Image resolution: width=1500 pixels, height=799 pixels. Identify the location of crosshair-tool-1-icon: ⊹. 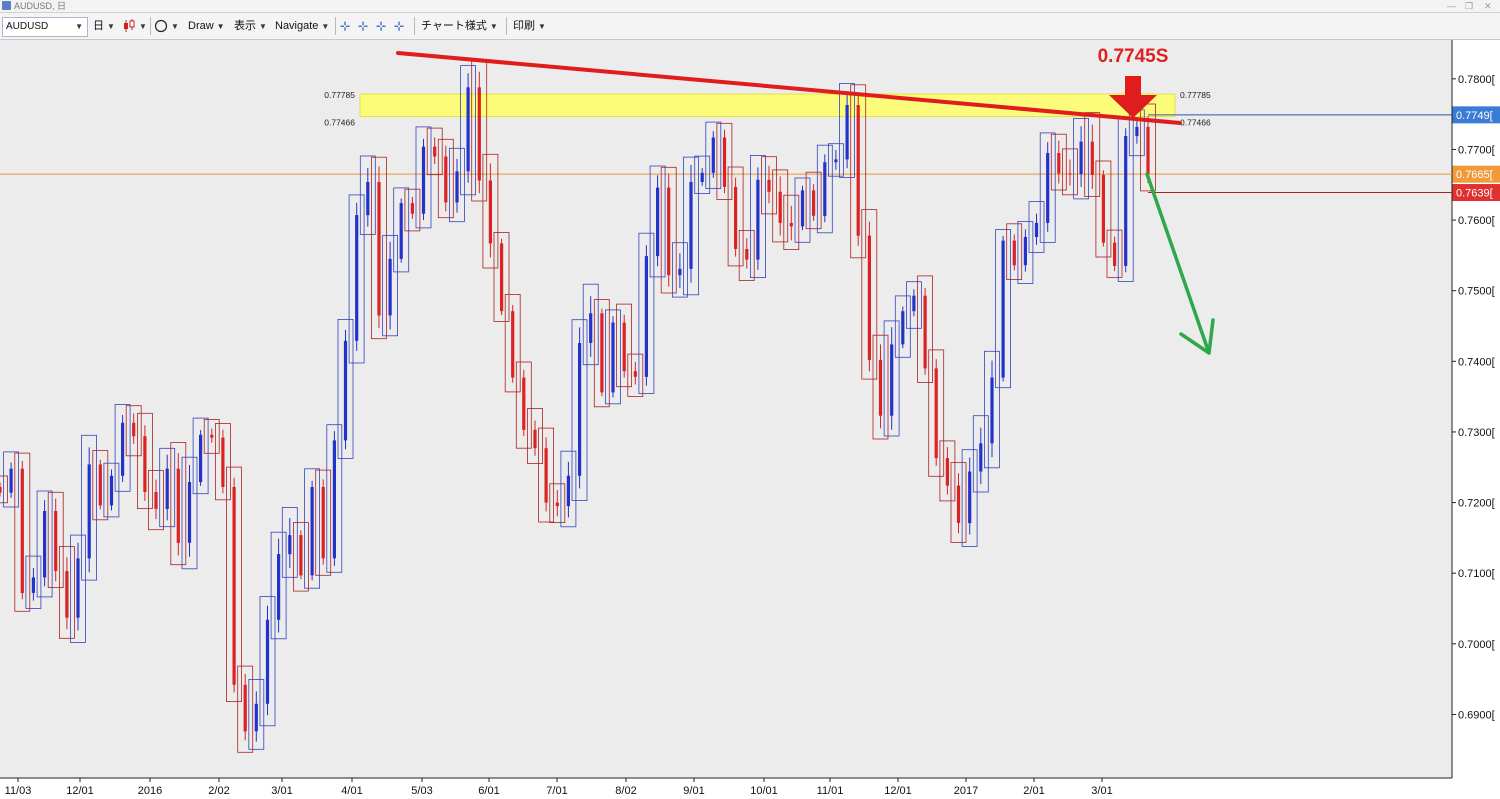
(345, 26).